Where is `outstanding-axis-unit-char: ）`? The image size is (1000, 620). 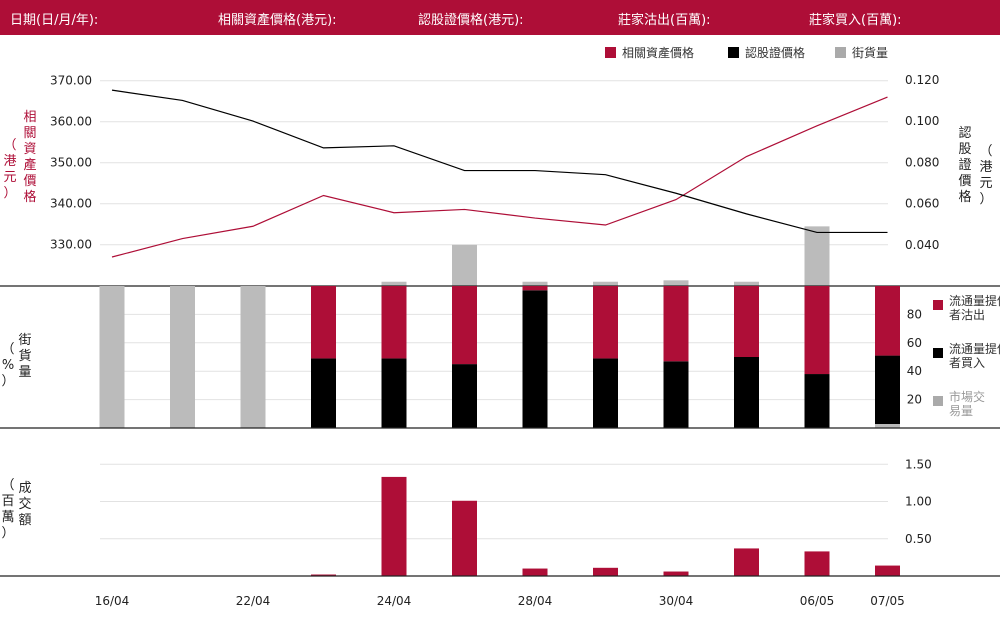
outstanding-axis-unit-char: ） is located at coordinates (8, 381).